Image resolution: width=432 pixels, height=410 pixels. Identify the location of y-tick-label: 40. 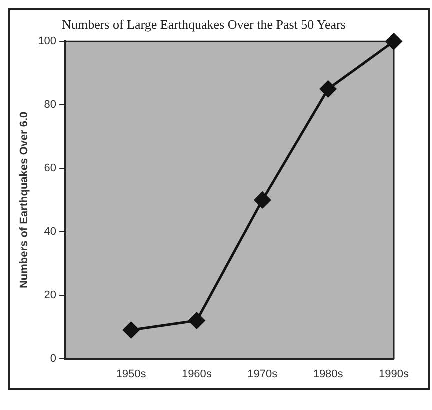
(50, 232).